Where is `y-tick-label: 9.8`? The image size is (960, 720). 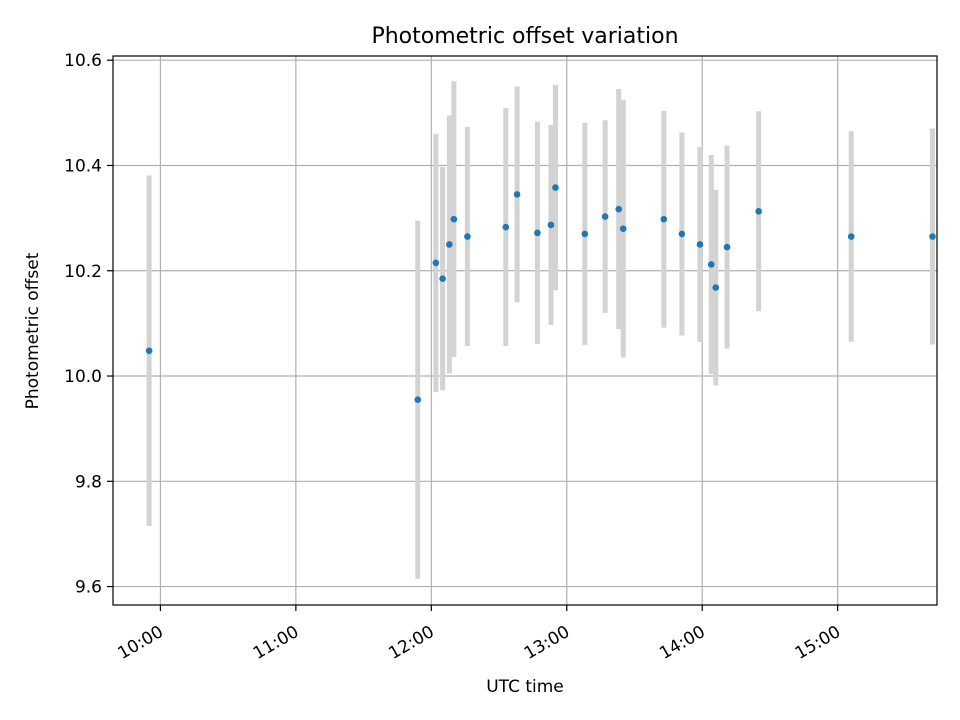
y-tick-label: 9.8 is located at coordinates (88, 482).